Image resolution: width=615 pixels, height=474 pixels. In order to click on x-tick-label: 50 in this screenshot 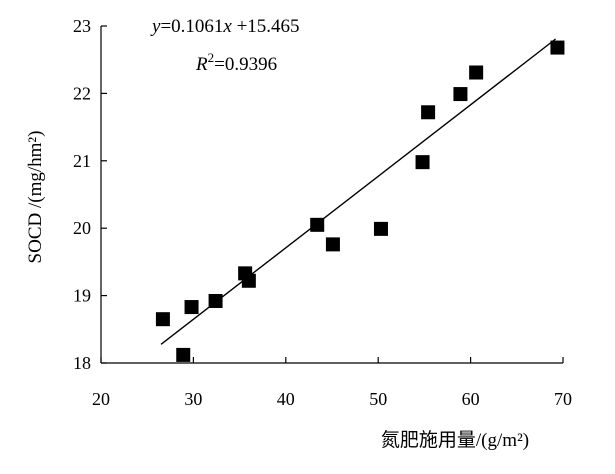, I will do `click(378, 399)`.